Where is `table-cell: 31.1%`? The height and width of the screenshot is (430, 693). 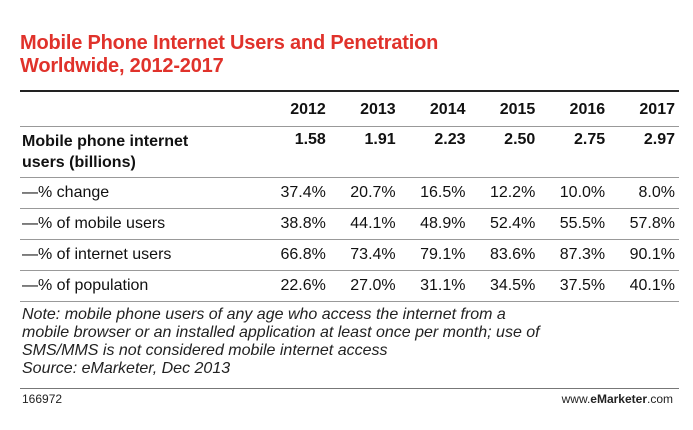 table-cell: 31.1% is located at coordinates (434, 286).